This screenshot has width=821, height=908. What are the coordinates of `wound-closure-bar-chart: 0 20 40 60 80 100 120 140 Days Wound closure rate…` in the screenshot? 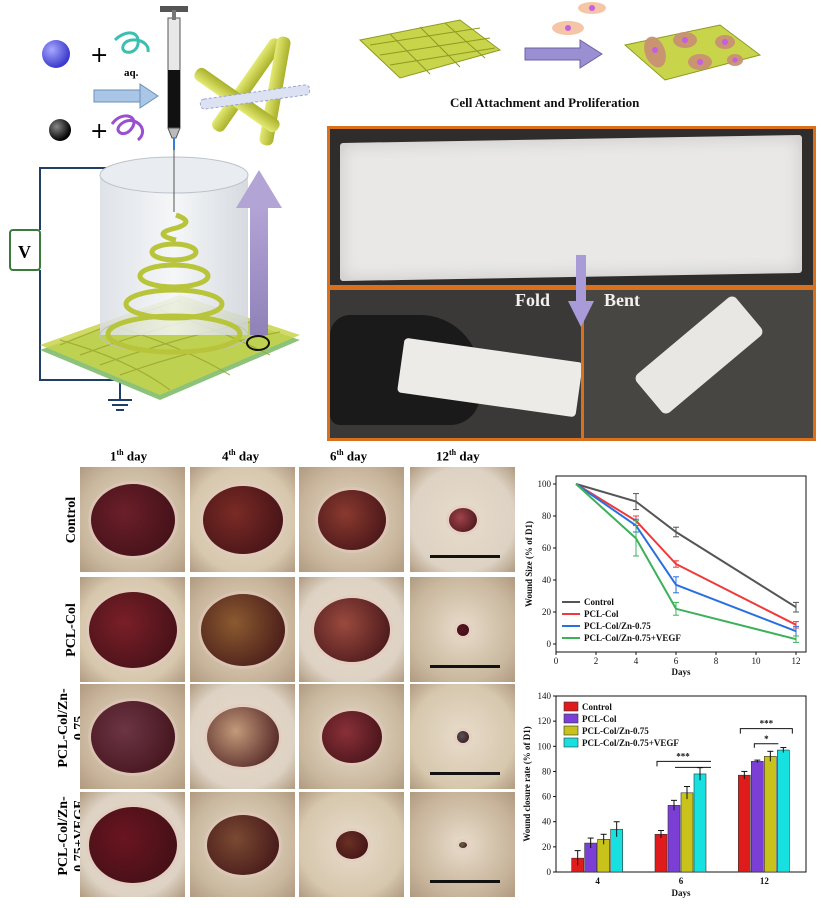 It's located at (664, 794).